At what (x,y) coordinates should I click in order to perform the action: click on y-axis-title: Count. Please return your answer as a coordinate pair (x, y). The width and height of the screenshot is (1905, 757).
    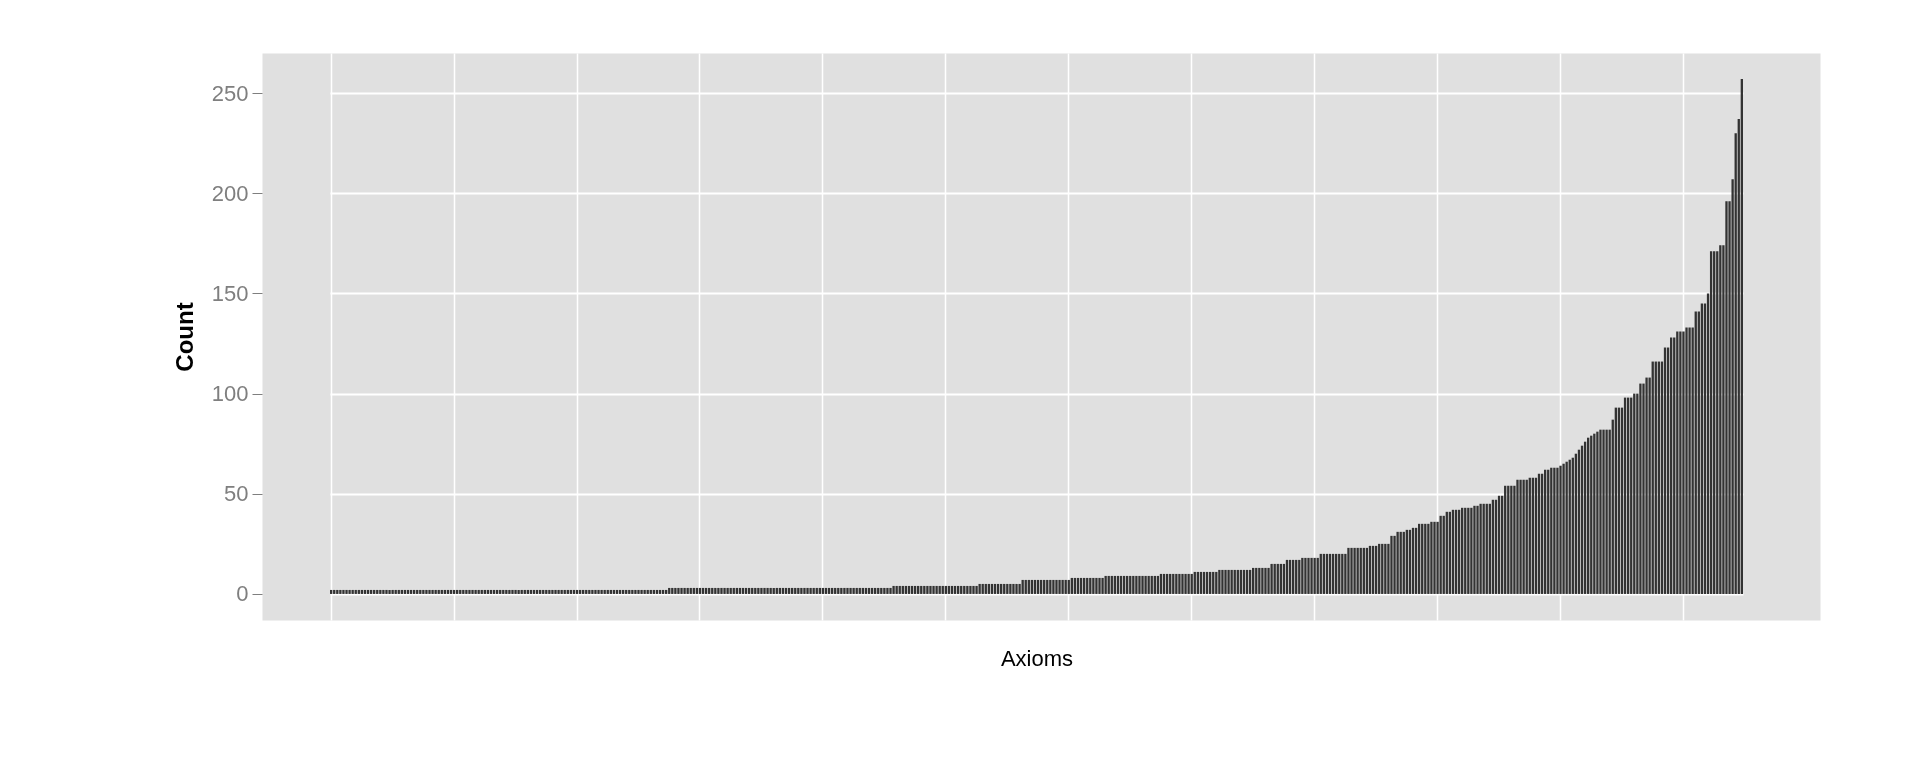
    Looking at the image, I should click on (184, 337).